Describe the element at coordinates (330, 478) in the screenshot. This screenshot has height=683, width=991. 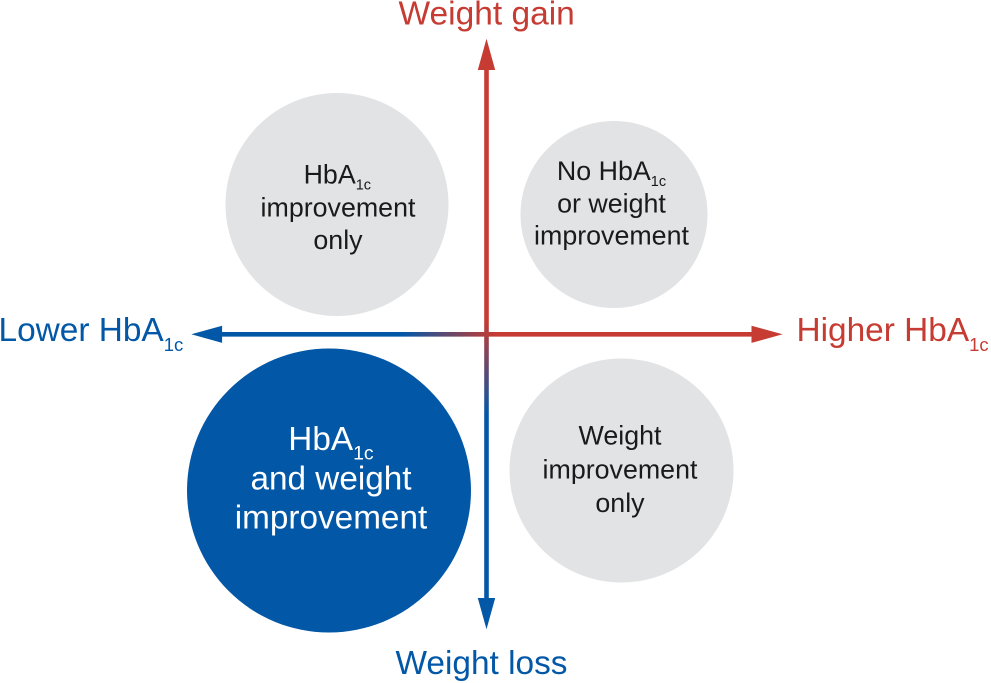
I see `svg-text: and weight` at that location.